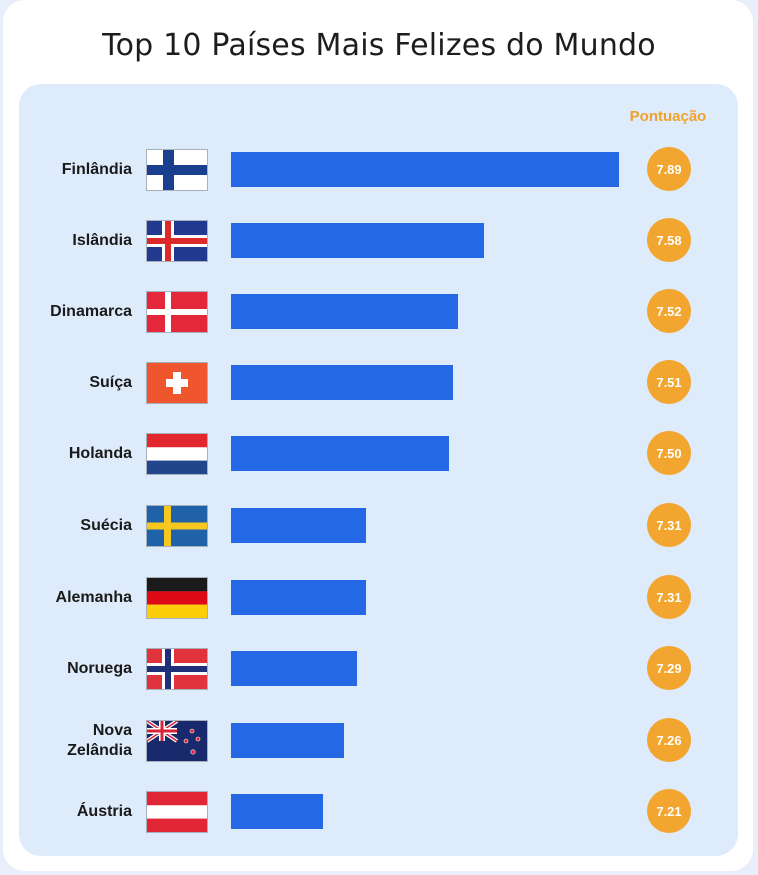 Image resolution: width=758 pixels, height=875 pixels. I want to click on bar-row-noruega: Noruega 7.29, so click(379, 669).